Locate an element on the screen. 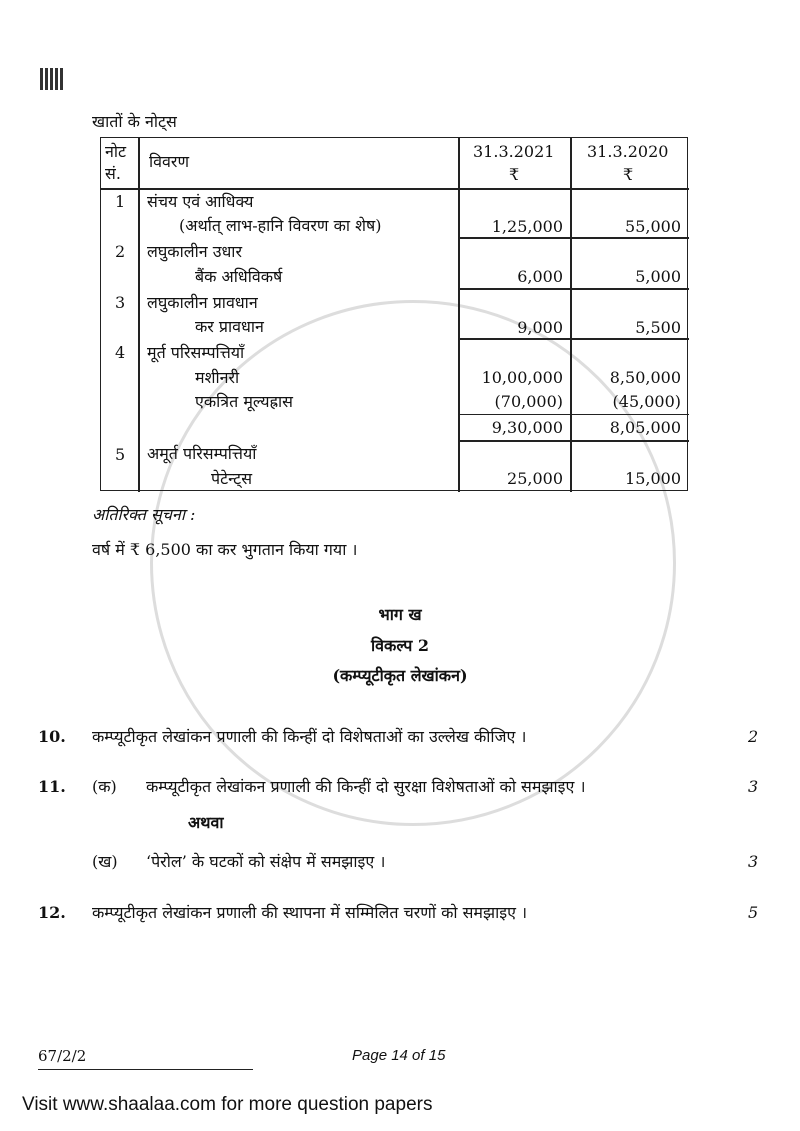 The height and width of the screenshot is (1131, 800). question-marks: 5 is located at coordinates (753, 912).